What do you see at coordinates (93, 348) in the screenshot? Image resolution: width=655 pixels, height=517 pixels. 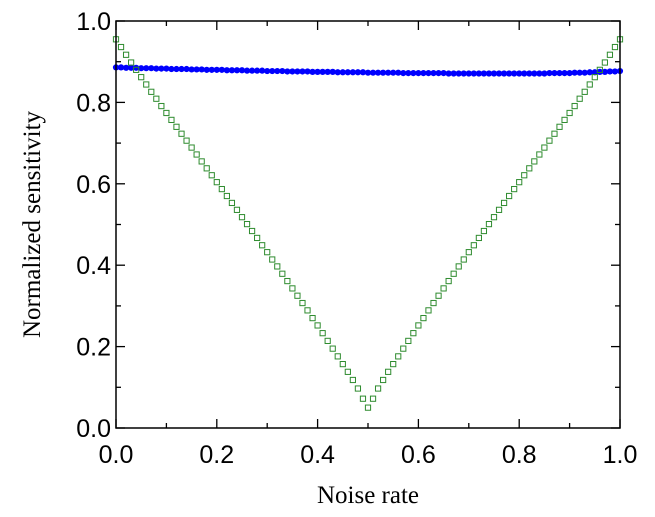 I see `y-tick-label: 0.2` at bounding box center [93, 348].